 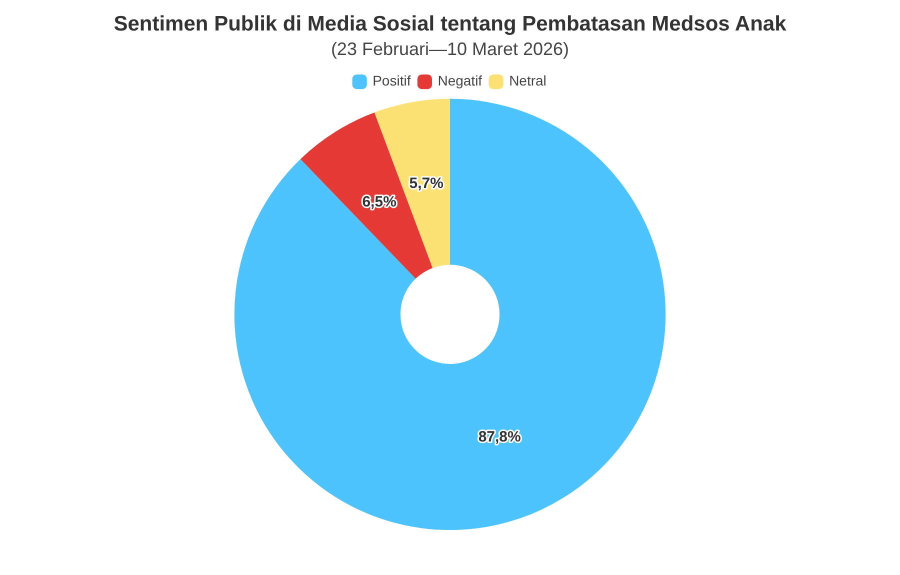 What do you see at coordinates (499, 437) in the screenshot?
I see `data-label: 87,8%` at bounding box center [499, 437].